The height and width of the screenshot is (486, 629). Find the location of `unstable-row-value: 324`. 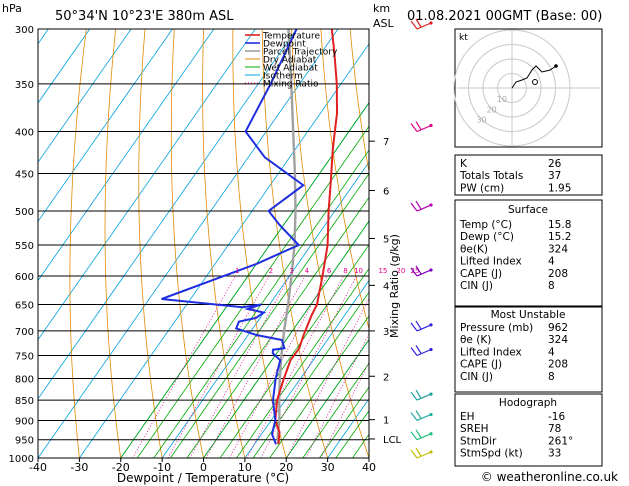

unstable-row-value: 324 is located at coordinates (558, 340).